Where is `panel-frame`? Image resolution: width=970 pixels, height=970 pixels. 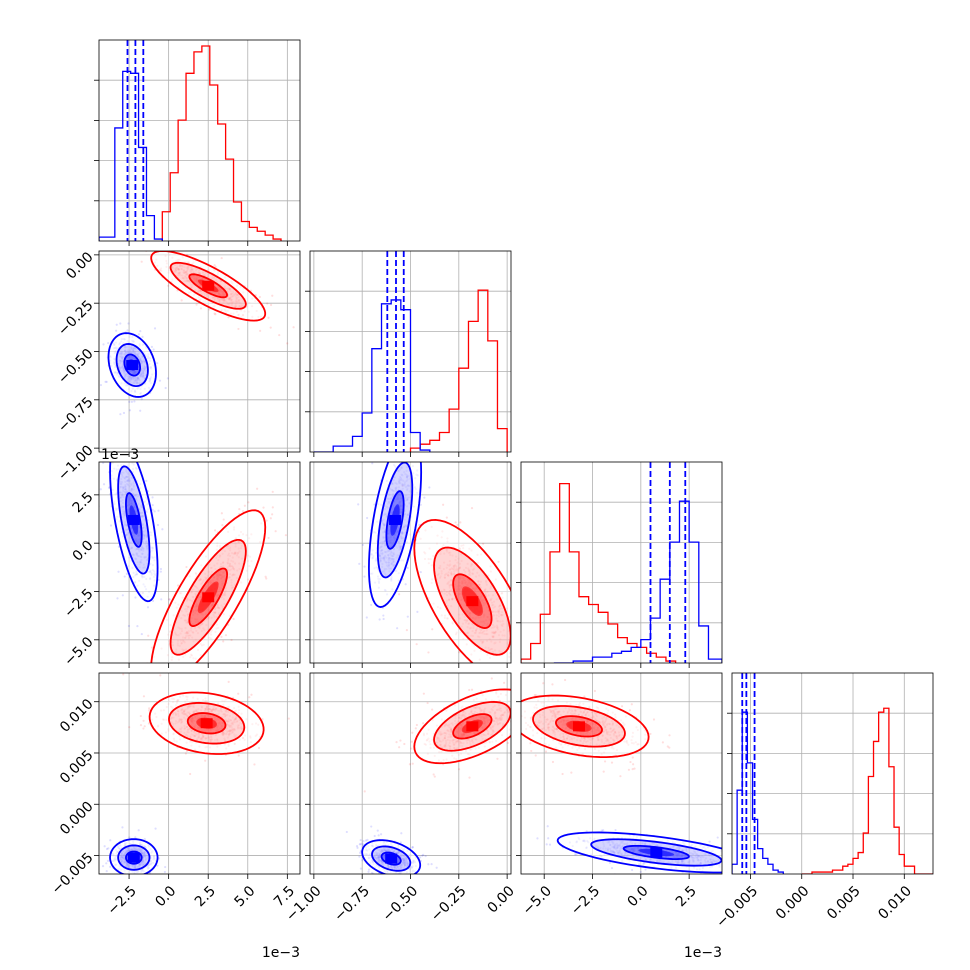
panel-frame is located at coordinates (621, 562).